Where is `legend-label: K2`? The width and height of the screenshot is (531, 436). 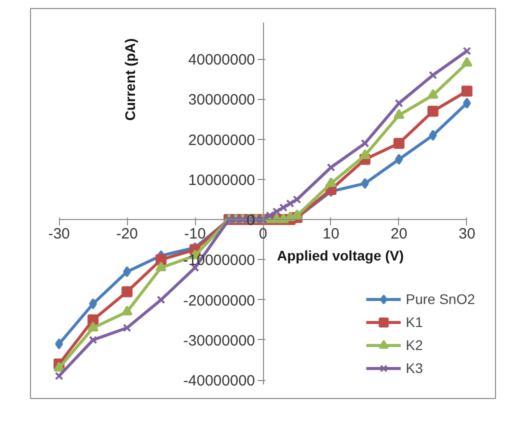
legend-label: K2 is located at coordinates (415, 345).